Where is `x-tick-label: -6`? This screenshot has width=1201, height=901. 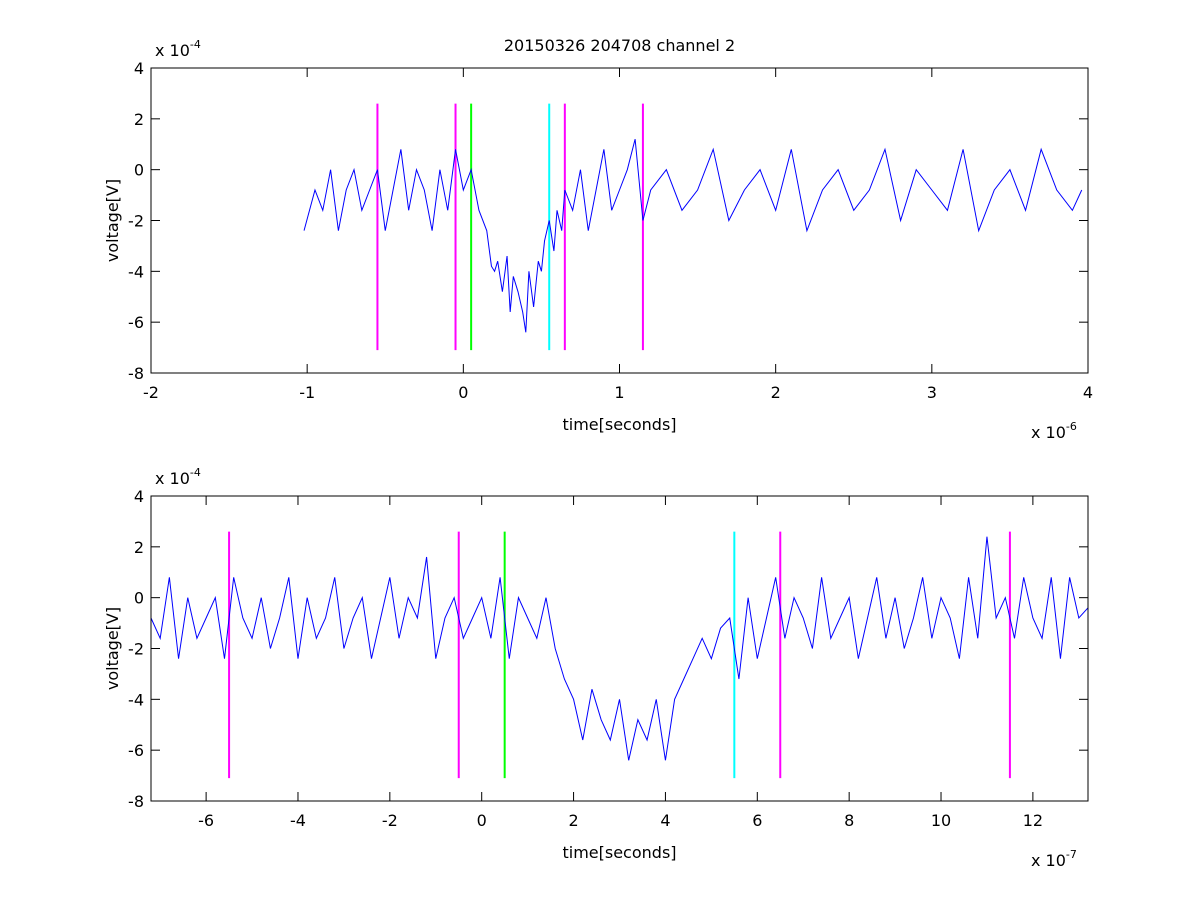
x-tick-label: -6 is located at coordinates (206, 820).